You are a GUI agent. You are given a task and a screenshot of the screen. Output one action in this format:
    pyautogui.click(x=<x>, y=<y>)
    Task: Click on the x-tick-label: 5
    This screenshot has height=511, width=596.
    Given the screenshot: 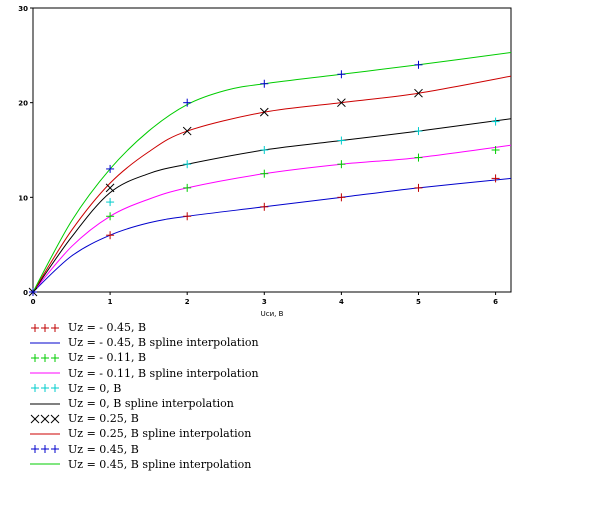 What is the action you would take?
    pyautogui.click(x=418, y=302)
    